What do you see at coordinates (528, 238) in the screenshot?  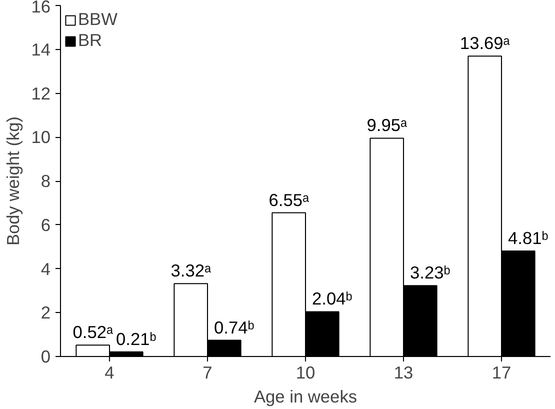 I see `data-label: 4.81ᵇ` at bounding box center [528, 238].